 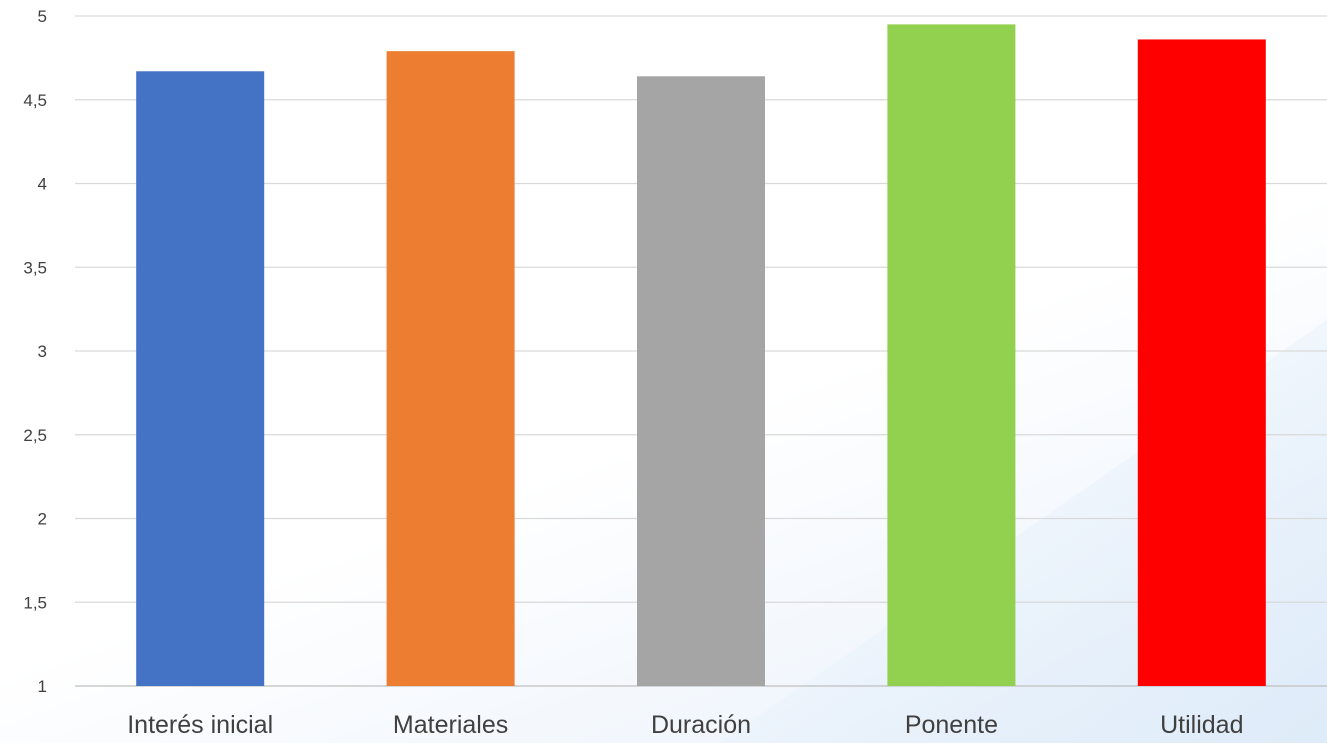 I want to click on y-tick-label: 2, so click(x=42, y=519).